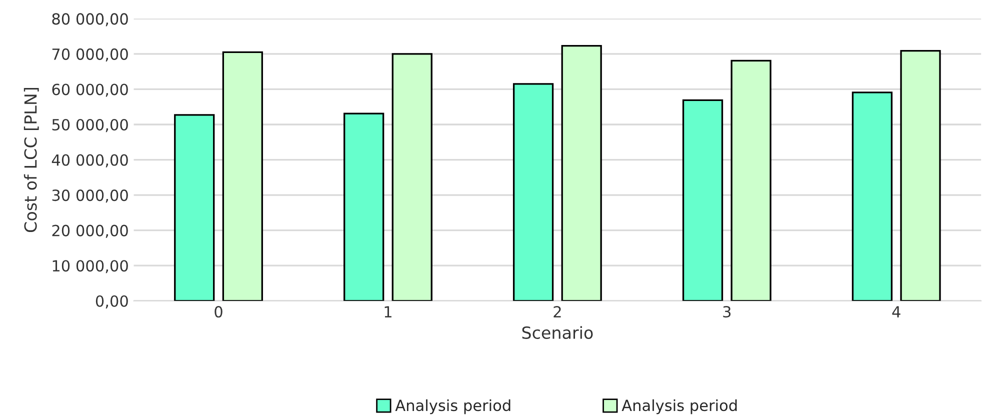 This screenshot has width=991, height=415. Describe the element at coordinates (218, 312) in the screenshot. I see `x-tick-label: 0` at that location.